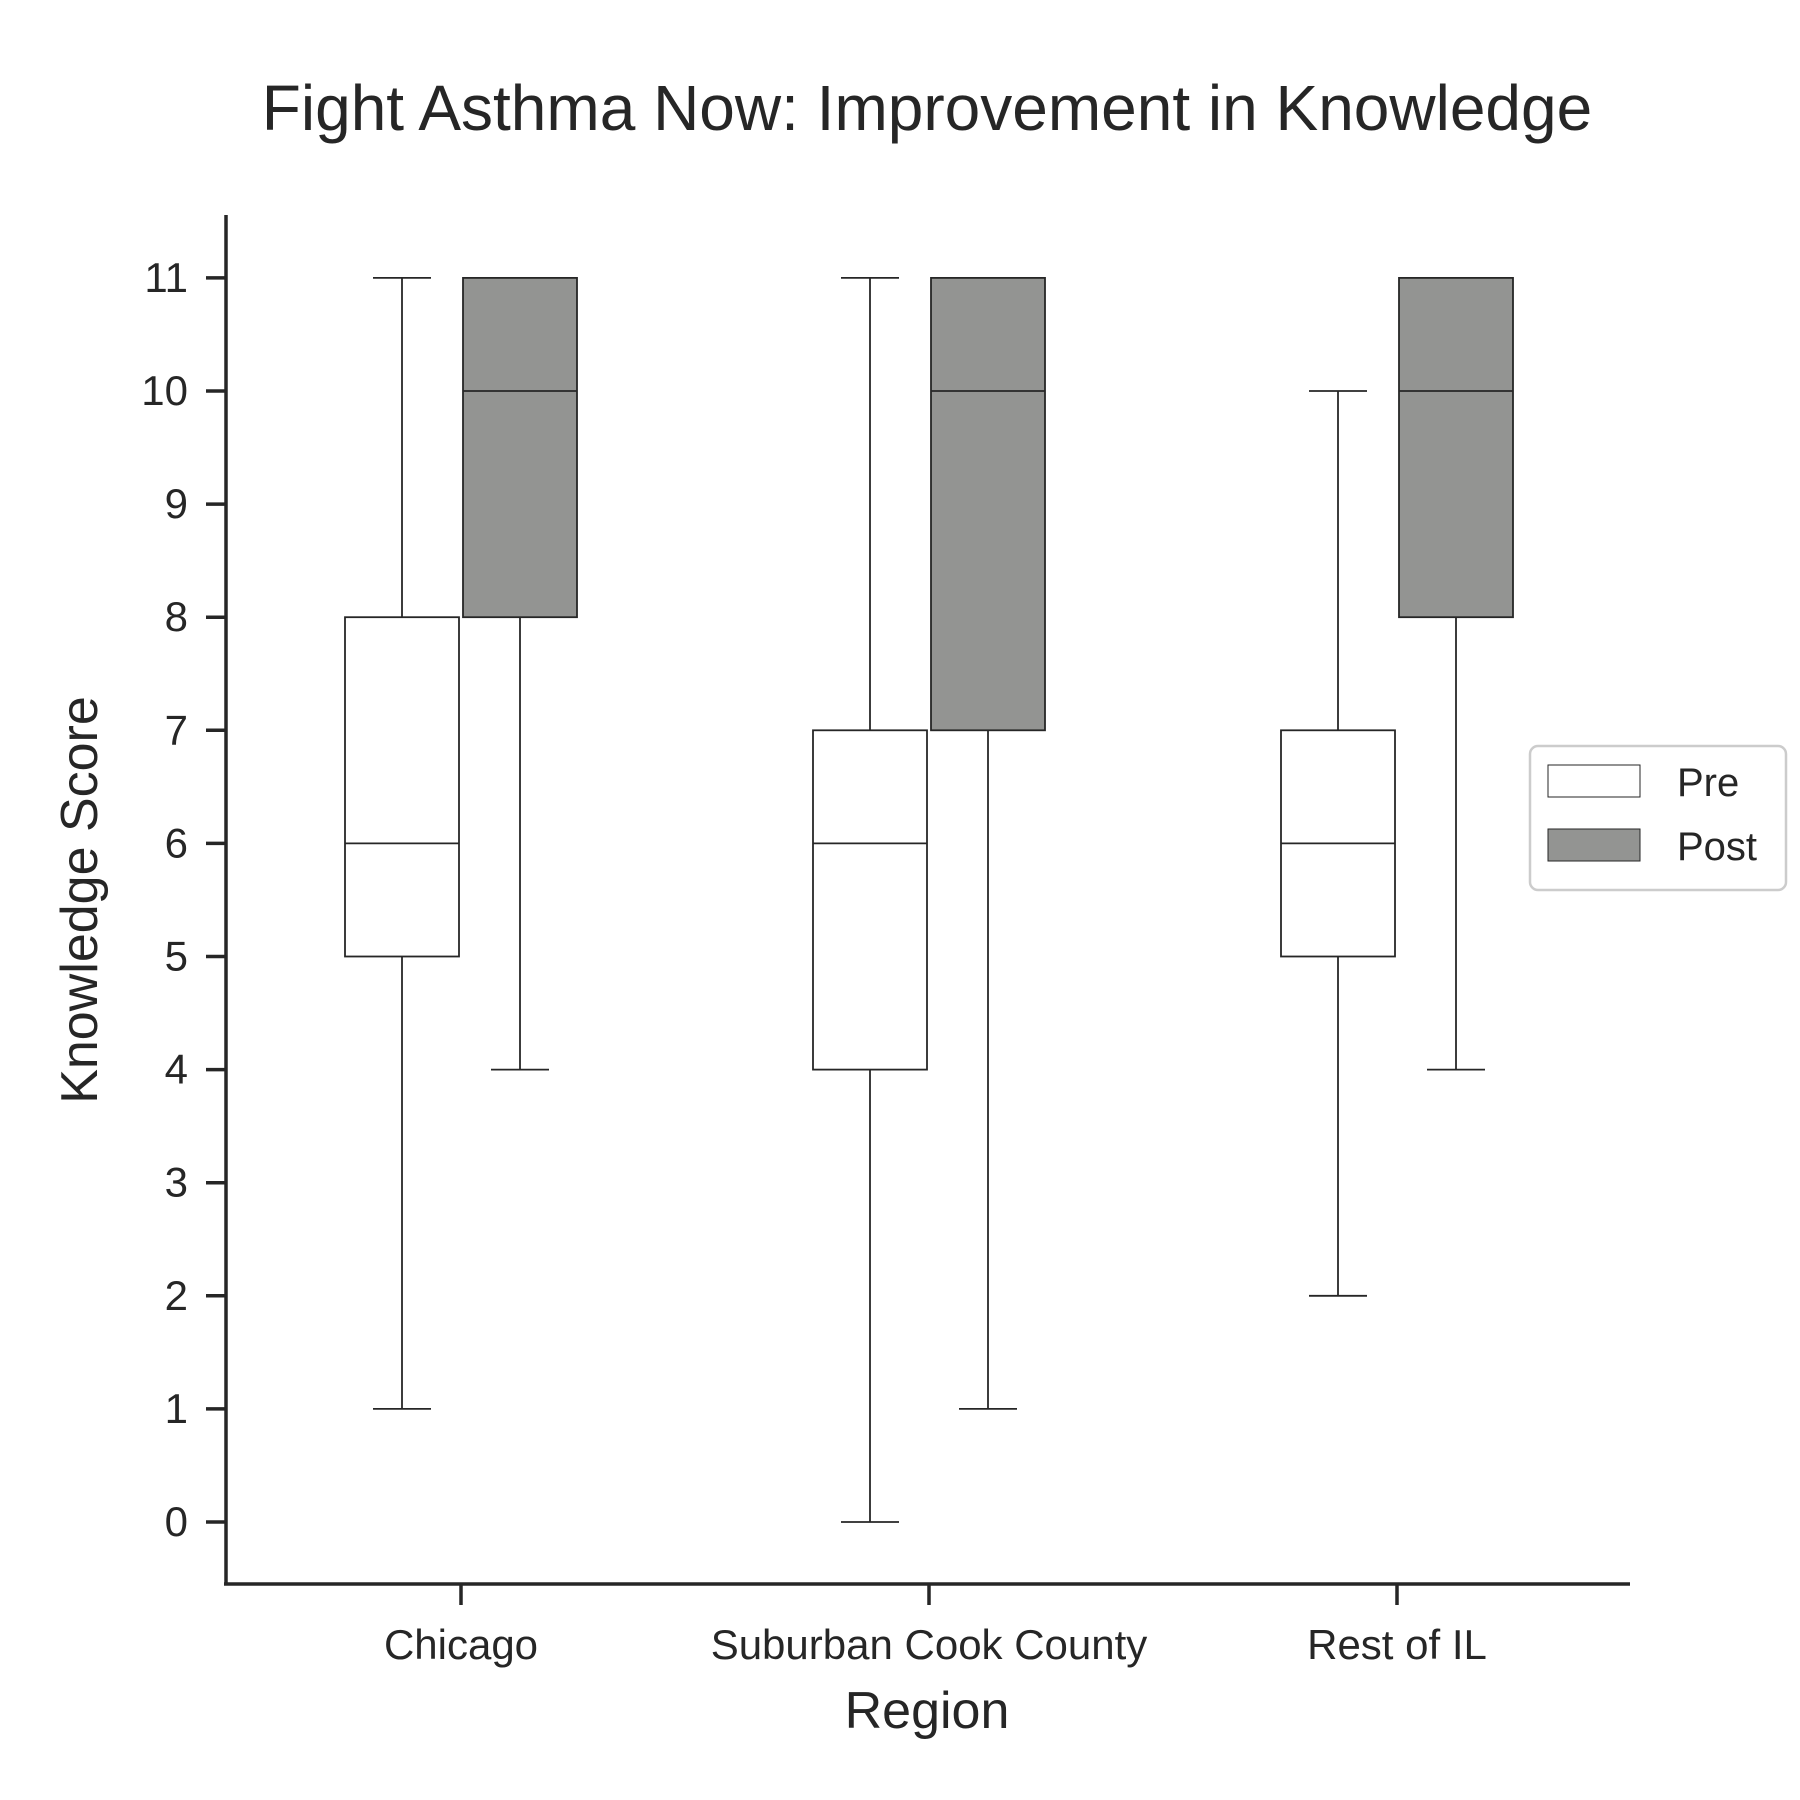 The image size is (1800, 1800). I want to click on legend: Pre Post, so click(1658, 818).